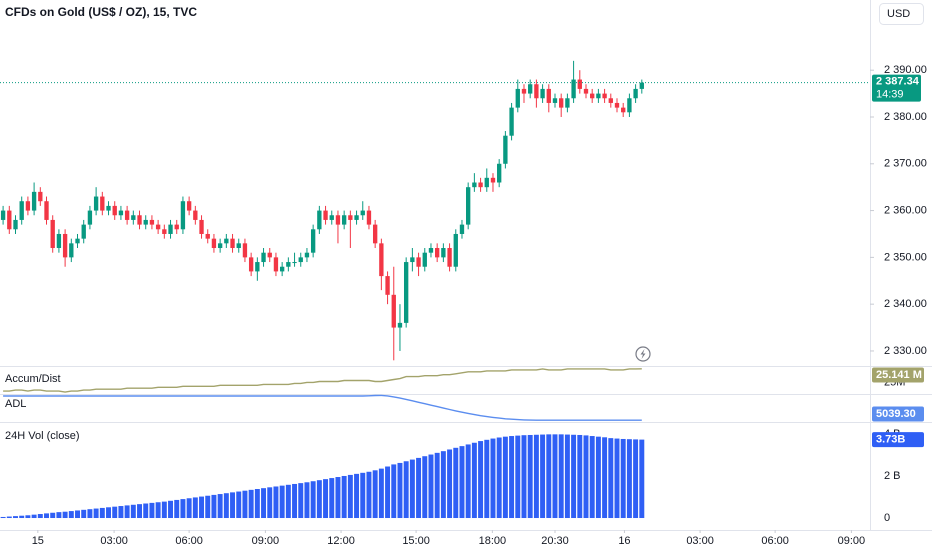 The image size is (932, 550). Describe the element at coordinates (624, 541) in the screenshot. I see `x-tick-label: 16` at that location.